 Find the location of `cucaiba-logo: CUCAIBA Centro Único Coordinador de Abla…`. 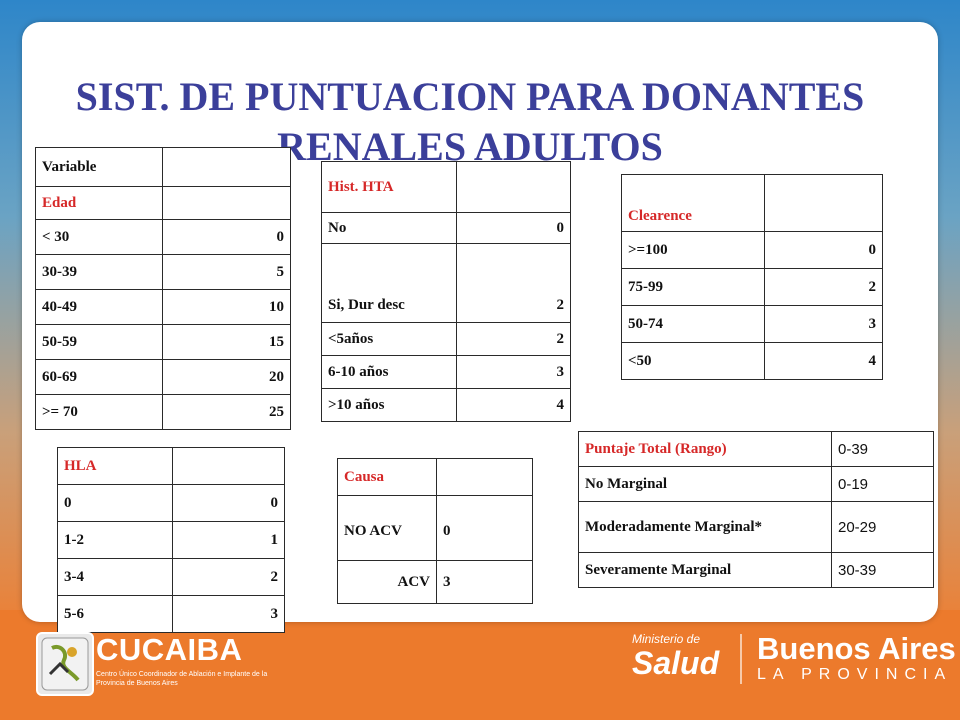

cucaiba-logo: CUCAIBA Centro Único Coordinador de Abla… is located at coordinates (151, 664).